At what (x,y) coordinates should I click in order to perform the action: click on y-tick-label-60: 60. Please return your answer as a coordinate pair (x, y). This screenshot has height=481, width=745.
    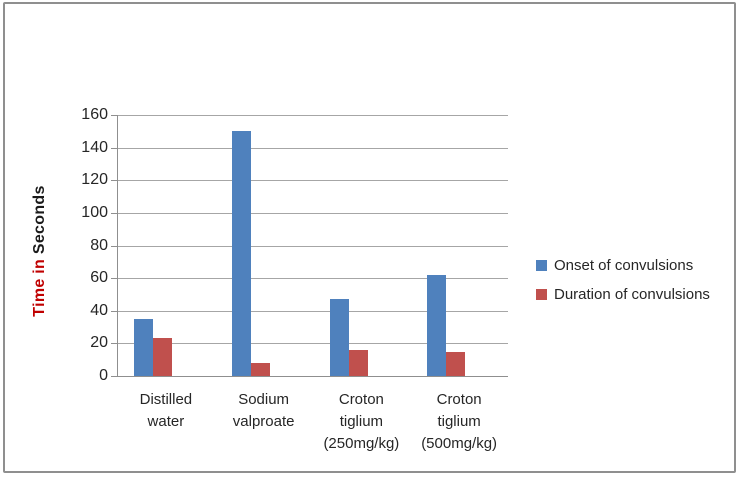
    Looking at the image, I should click on (99, 278).